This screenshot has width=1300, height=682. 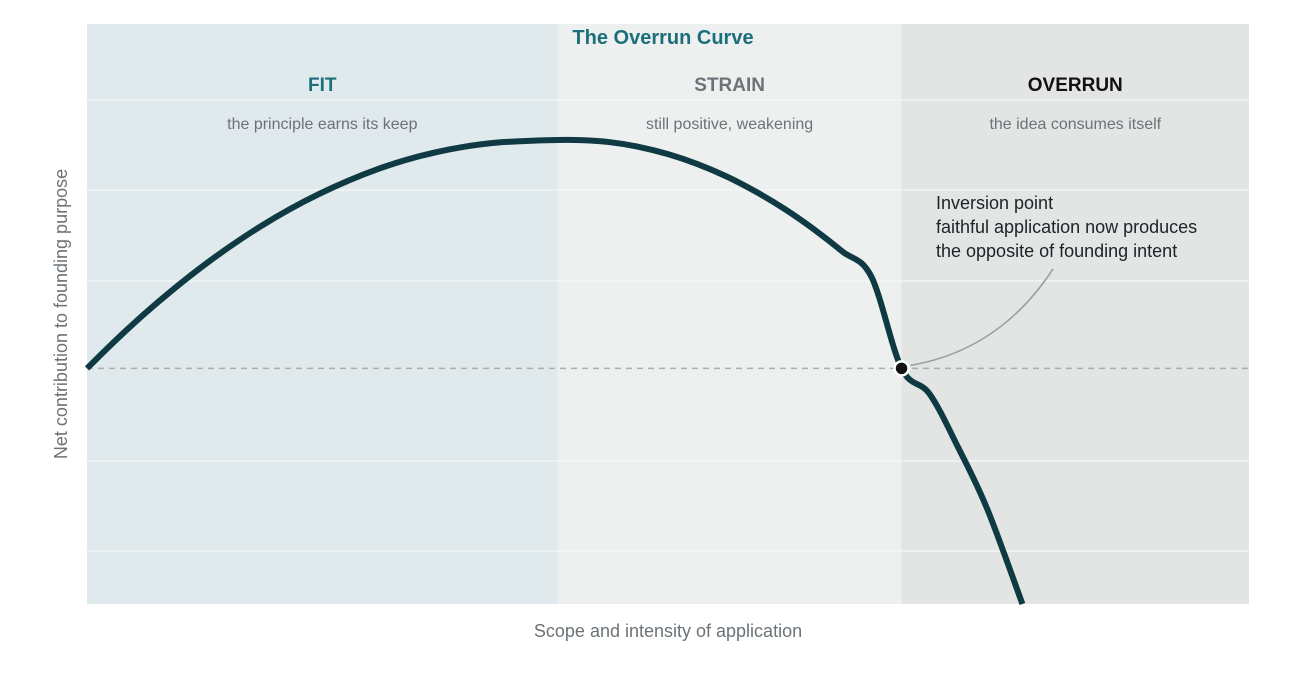 What do you see at coordinates (322, 124) in the screenshot?
I see `zone-description-fit: the principle earns its keep` at bounding box center [322, 124].